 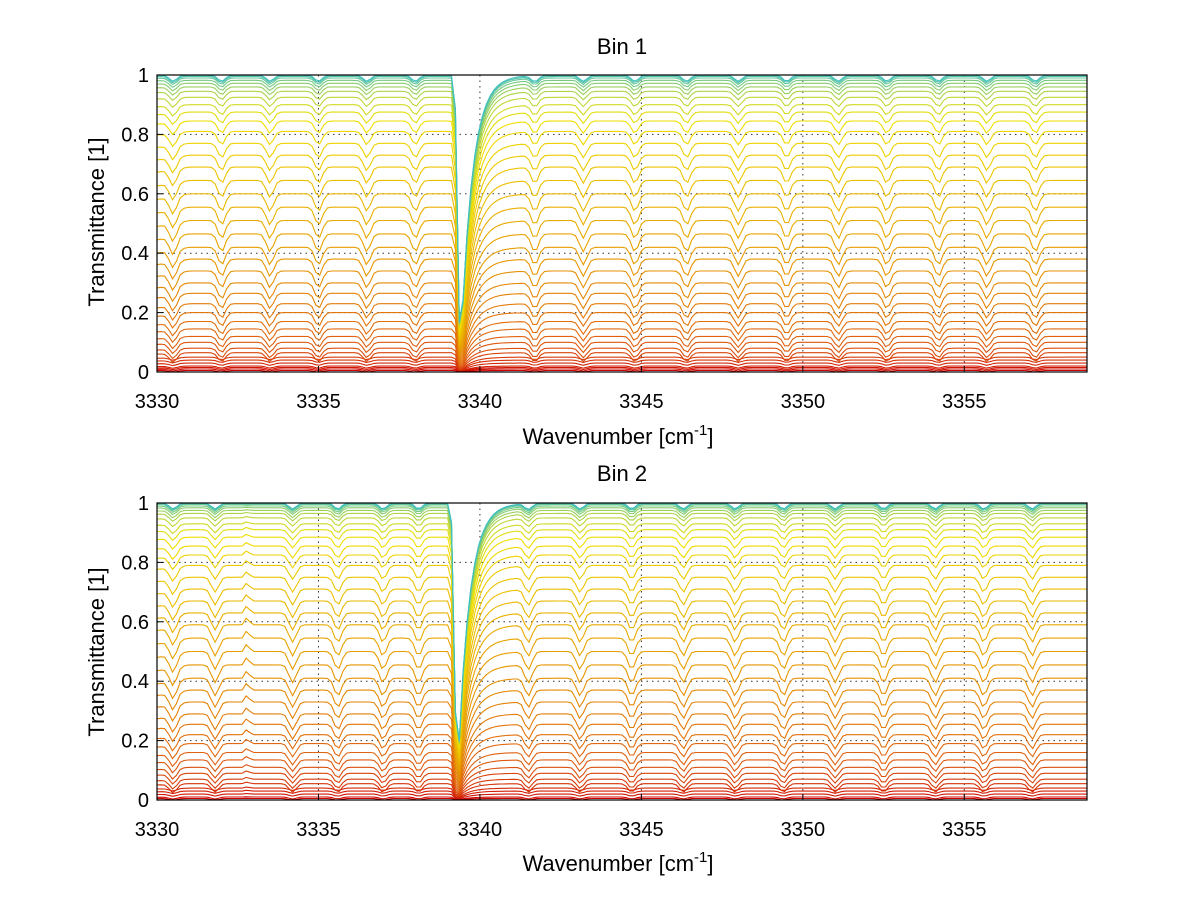 I want to click on plot-title: Bin 2, so click(x=622, y=473).